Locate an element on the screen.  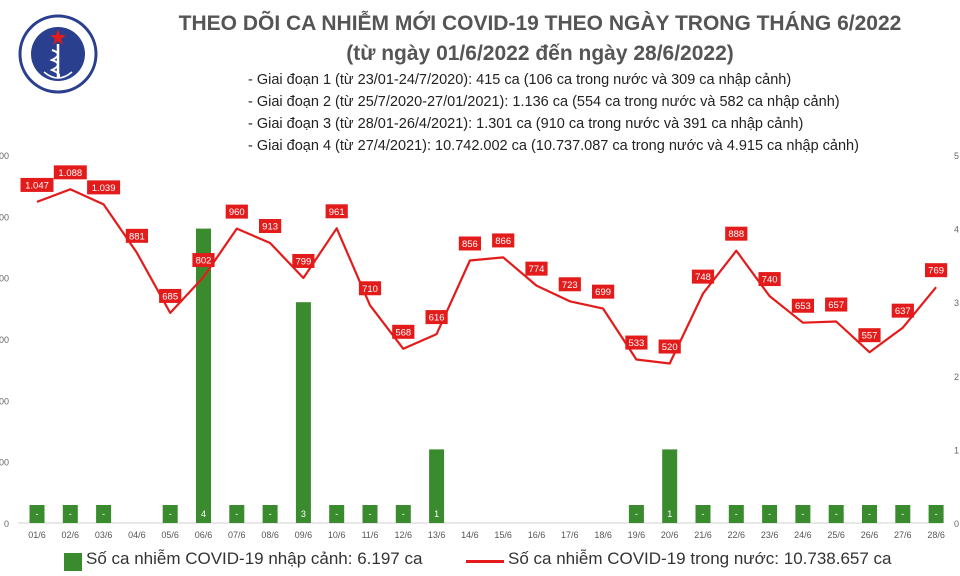
x-tick-label: 05/6 is located at coordinates (170, 535).